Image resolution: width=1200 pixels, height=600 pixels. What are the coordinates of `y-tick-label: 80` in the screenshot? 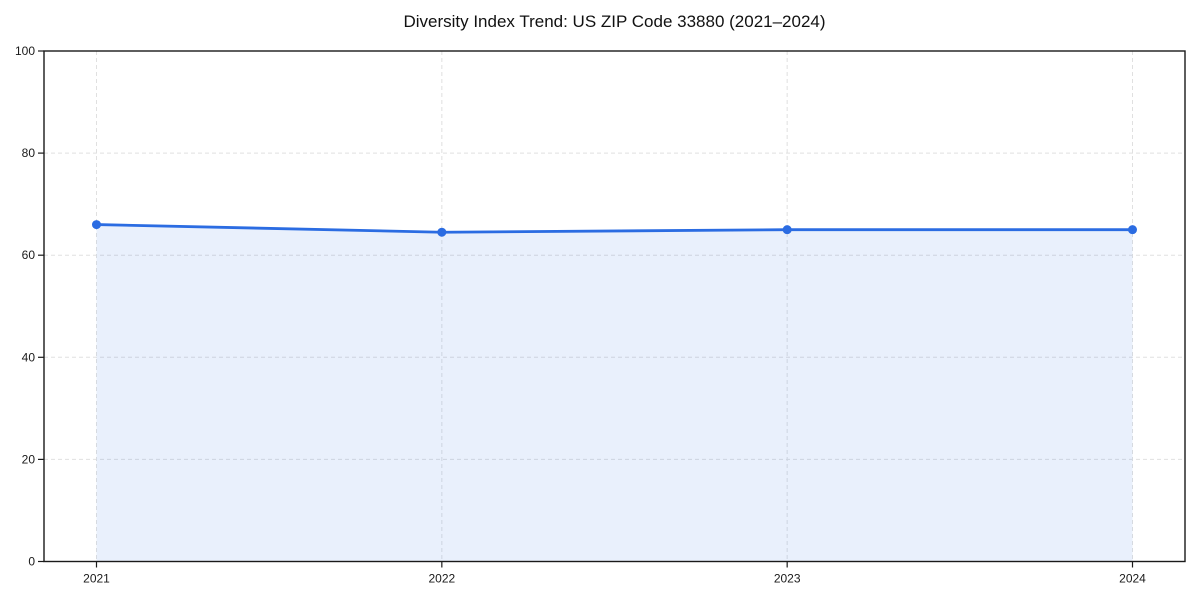 It's located at (29, 153).